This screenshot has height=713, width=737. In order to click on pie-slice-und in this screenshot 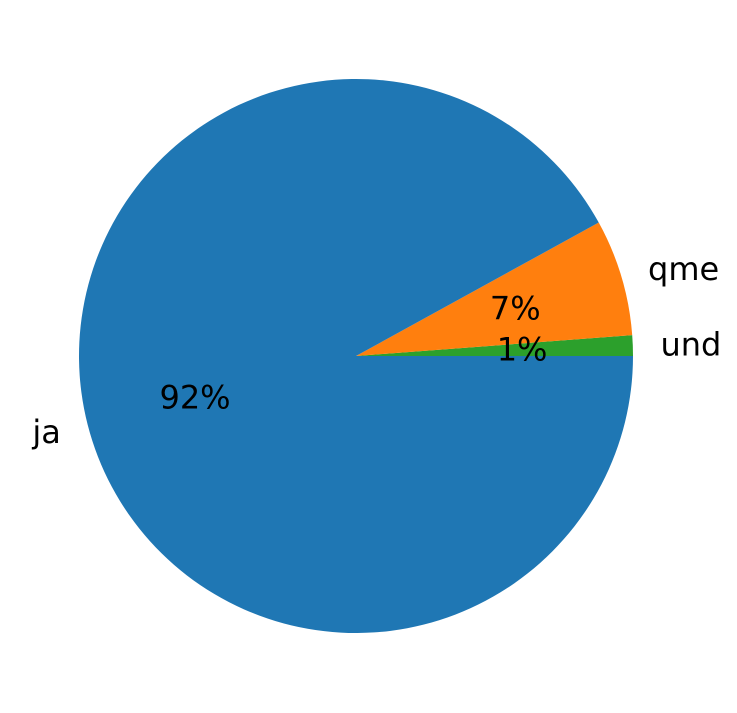, I will do `click(494, 345)`.